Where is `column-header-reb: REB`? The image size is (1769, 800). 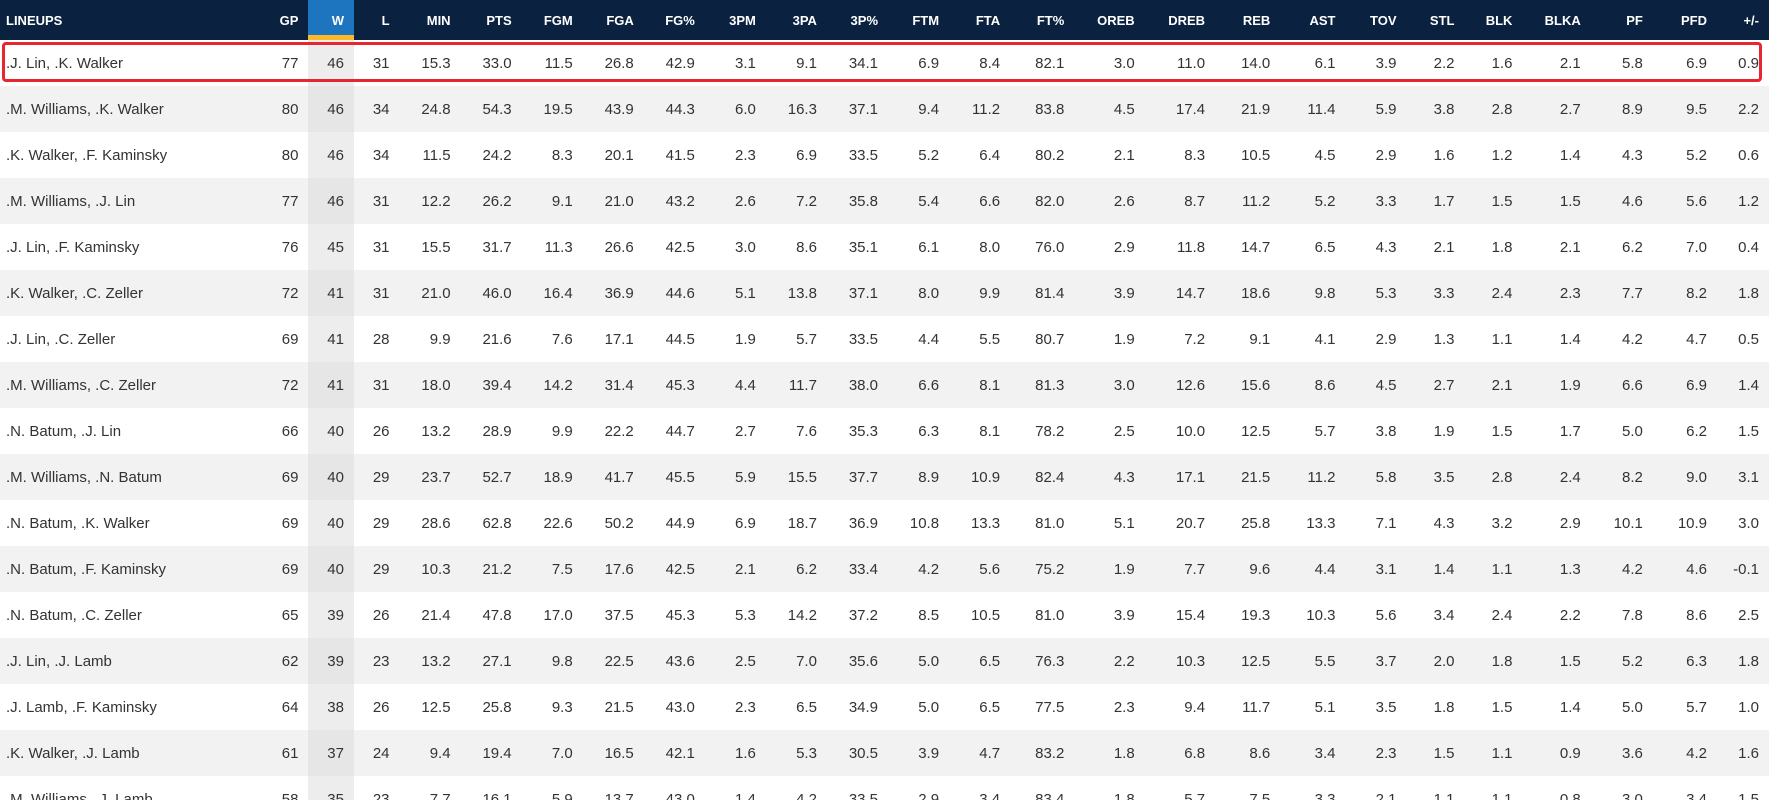
column-header-reb: REB is located at coordinates (1248, 20).